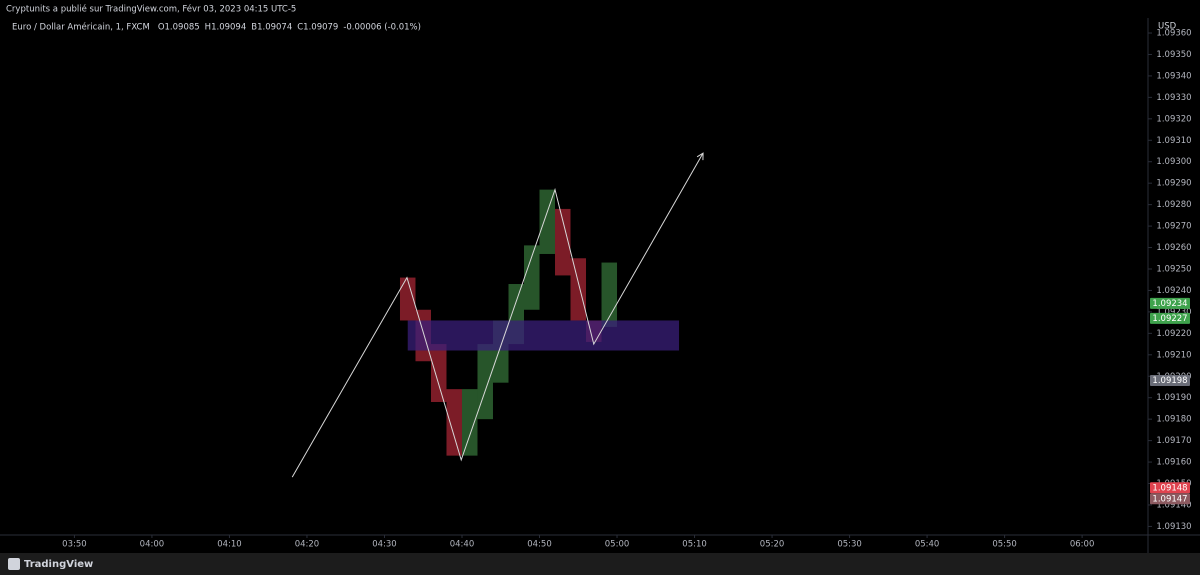  Describe the element at coordinates (182, 28) in the screenshot. I see `legend-value: 1.09085` at that location.